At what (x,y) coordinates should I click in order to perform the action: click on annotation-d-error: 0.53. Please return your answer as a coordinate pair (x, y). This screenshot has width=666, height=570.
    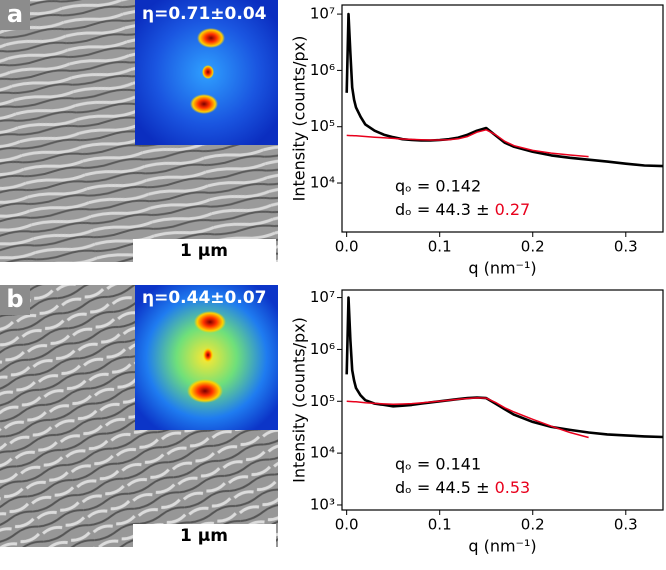
    Looking at the image, I should click on (513, 487).